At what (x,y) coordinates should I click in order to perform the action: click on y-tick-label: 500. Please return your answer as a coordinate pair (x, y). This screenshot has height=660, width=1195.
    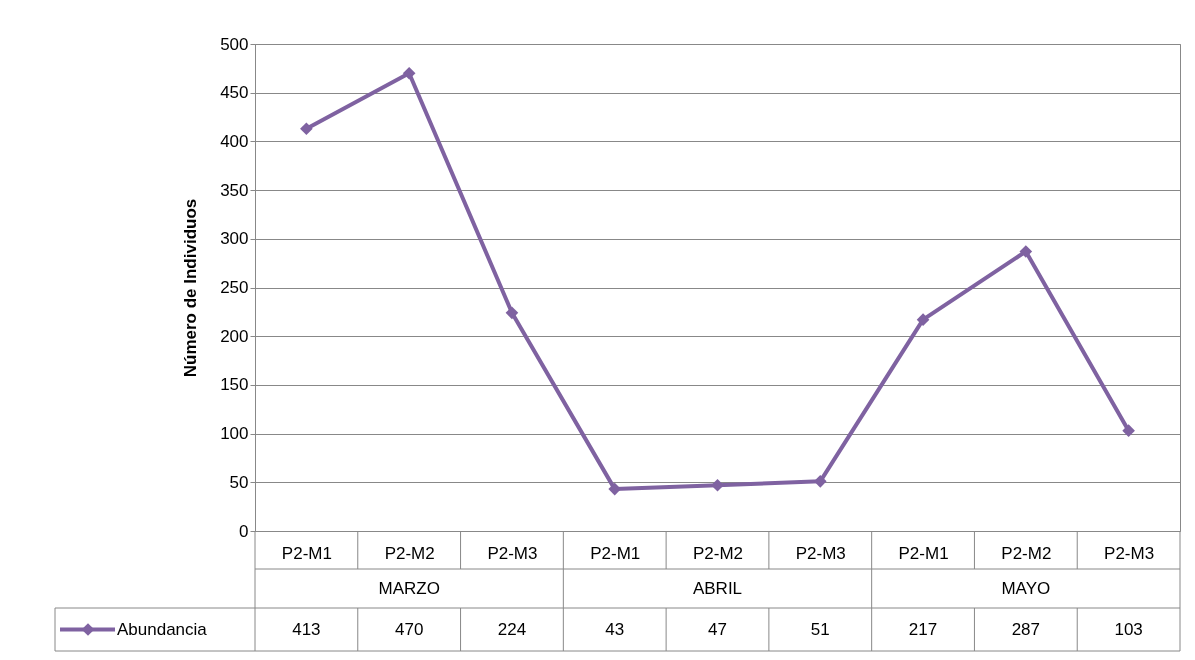
    Looking at the image, I should click on (234, 44).